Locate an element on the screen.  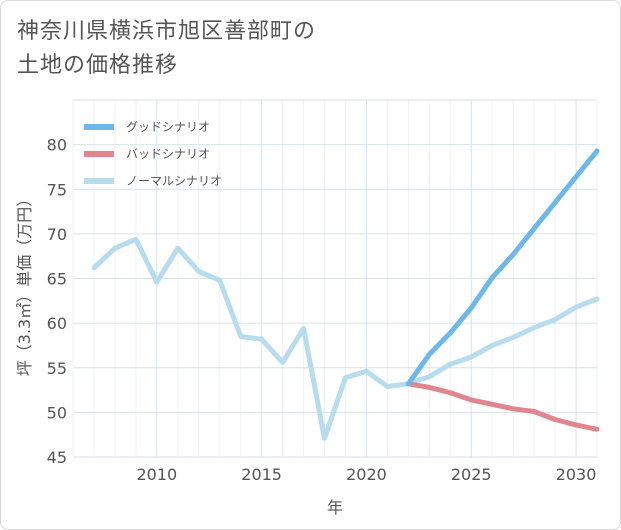
x-tick-label: 2010 is located at coordinates (156, 474).